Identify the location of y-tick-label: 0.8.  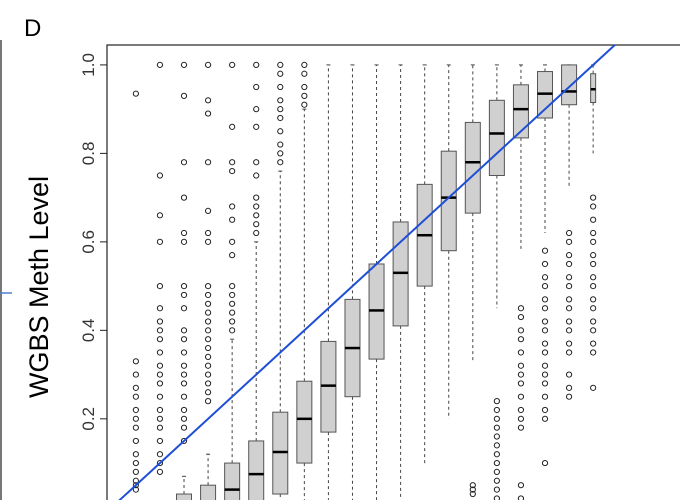
(88, 154).